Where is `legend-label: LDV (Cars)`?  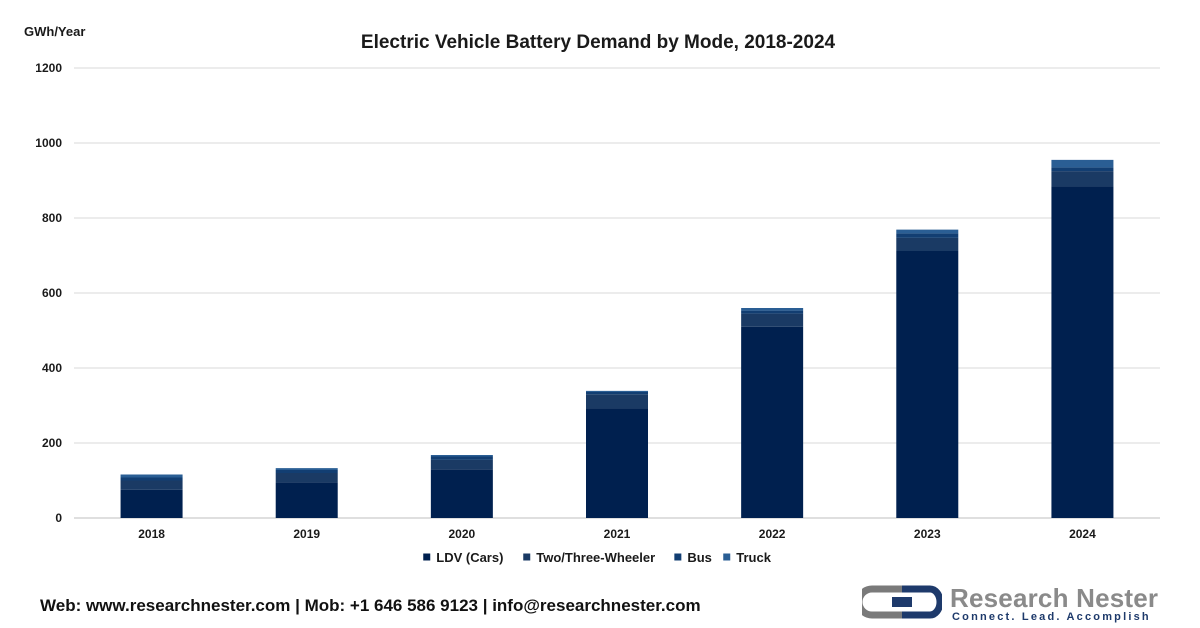 legend-label: LDV (Cars) is located at coordinates (469, 557).